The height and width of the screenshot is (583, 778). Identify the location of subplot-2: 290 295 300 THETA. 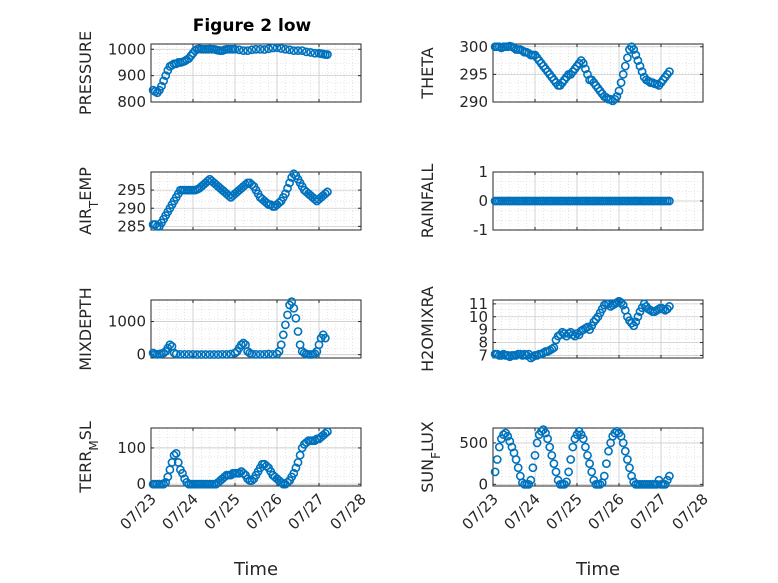
(561, 74).